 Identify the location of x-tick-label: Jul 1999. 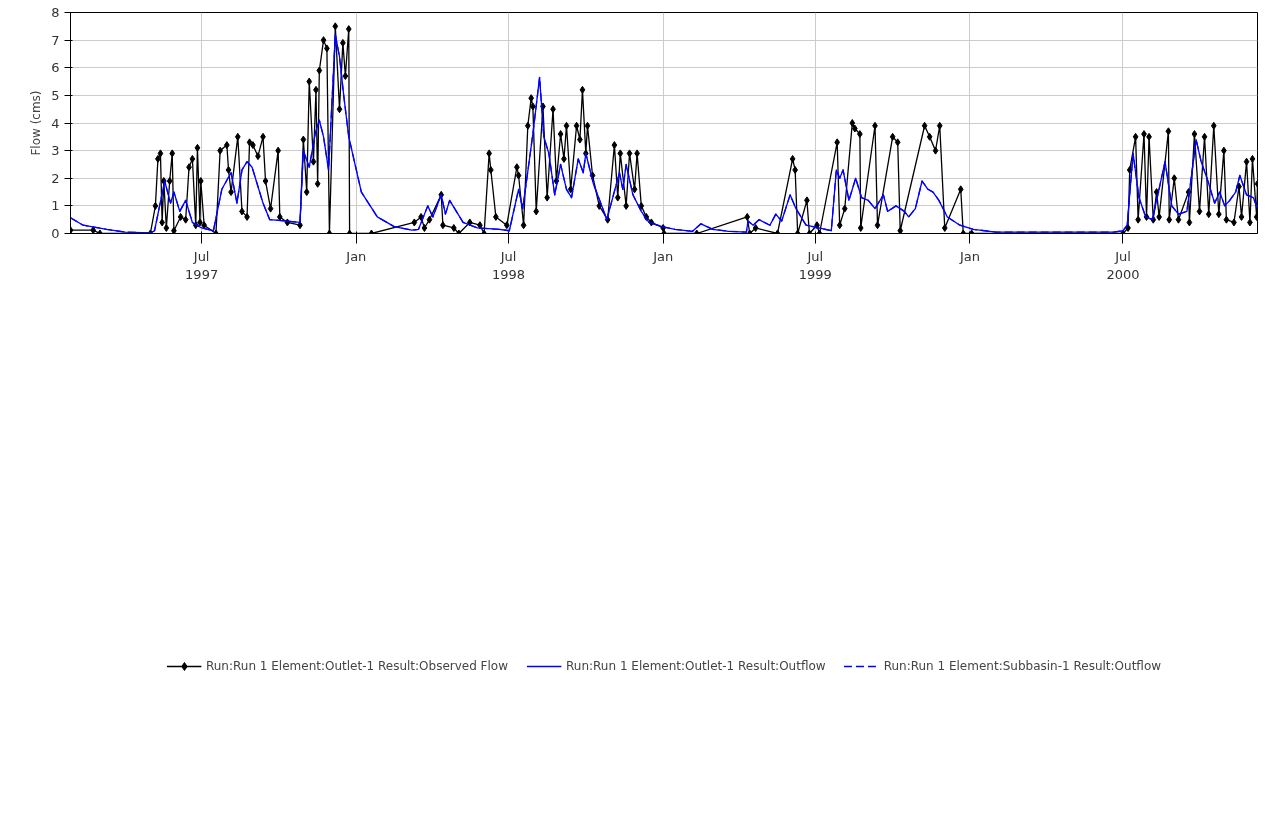
(815, 265).